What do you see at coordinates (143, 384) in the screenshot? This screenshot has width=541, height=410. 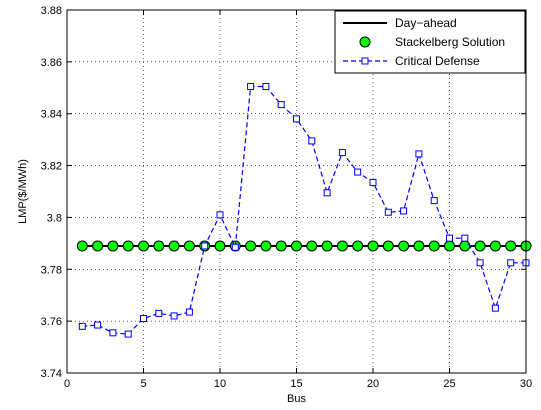 I see `x-tick-label: 5` at bounding box center [143, 384].